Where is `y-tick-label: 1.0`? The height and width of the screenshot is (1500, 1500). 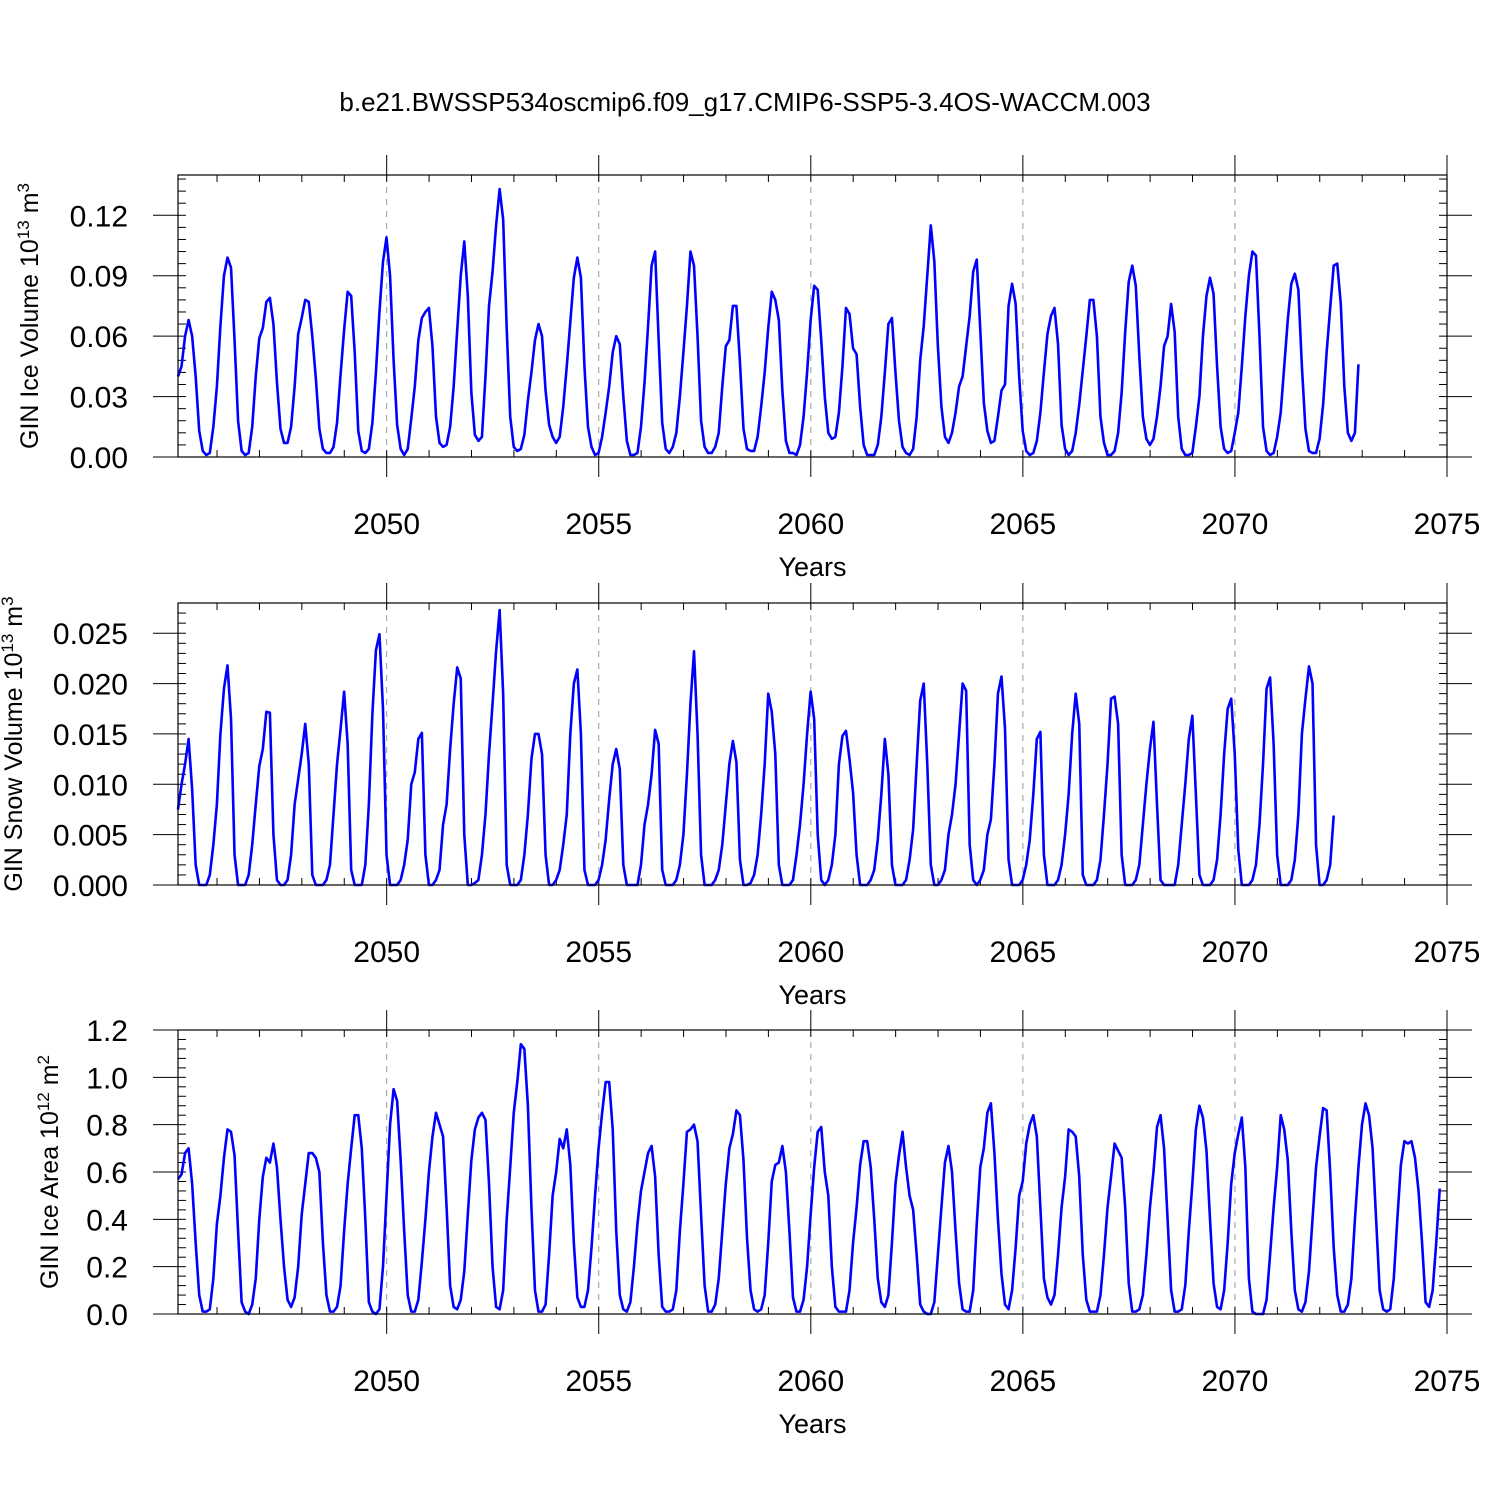 y-tick-label: 1.0 is located at coordinates (107, 1078).